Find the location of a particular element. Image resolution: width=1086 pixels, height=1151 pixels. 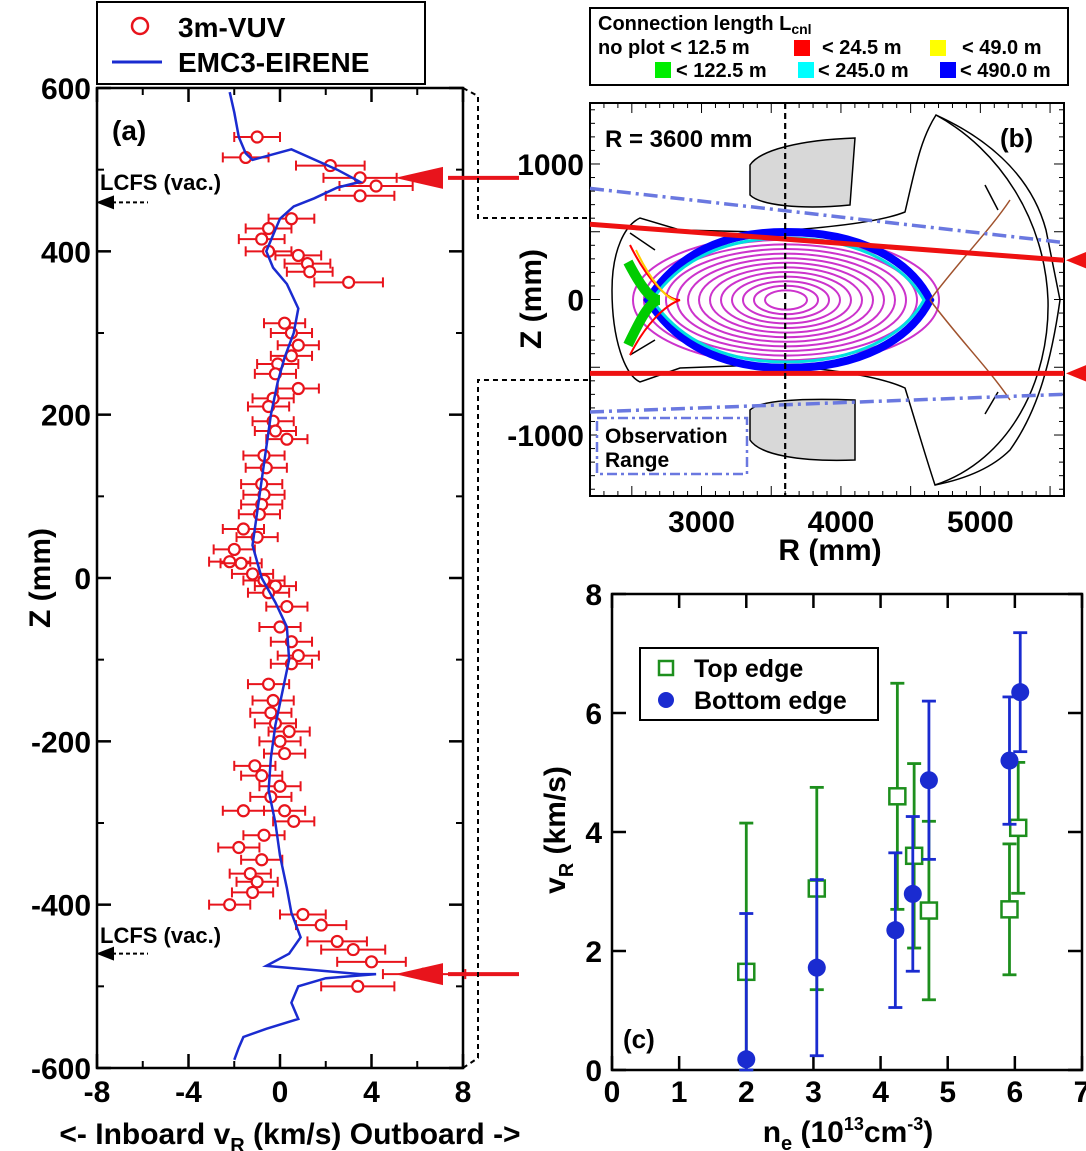

xlabel-c-end: ) is located at coordinates (928, 1132).